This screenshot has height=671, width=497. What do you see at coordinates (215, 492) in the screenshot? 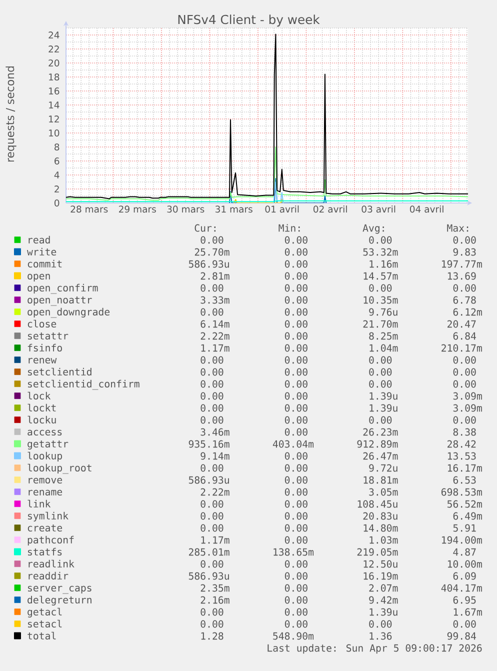
I see `text: 2.22m` at bounding box center [215, 492].